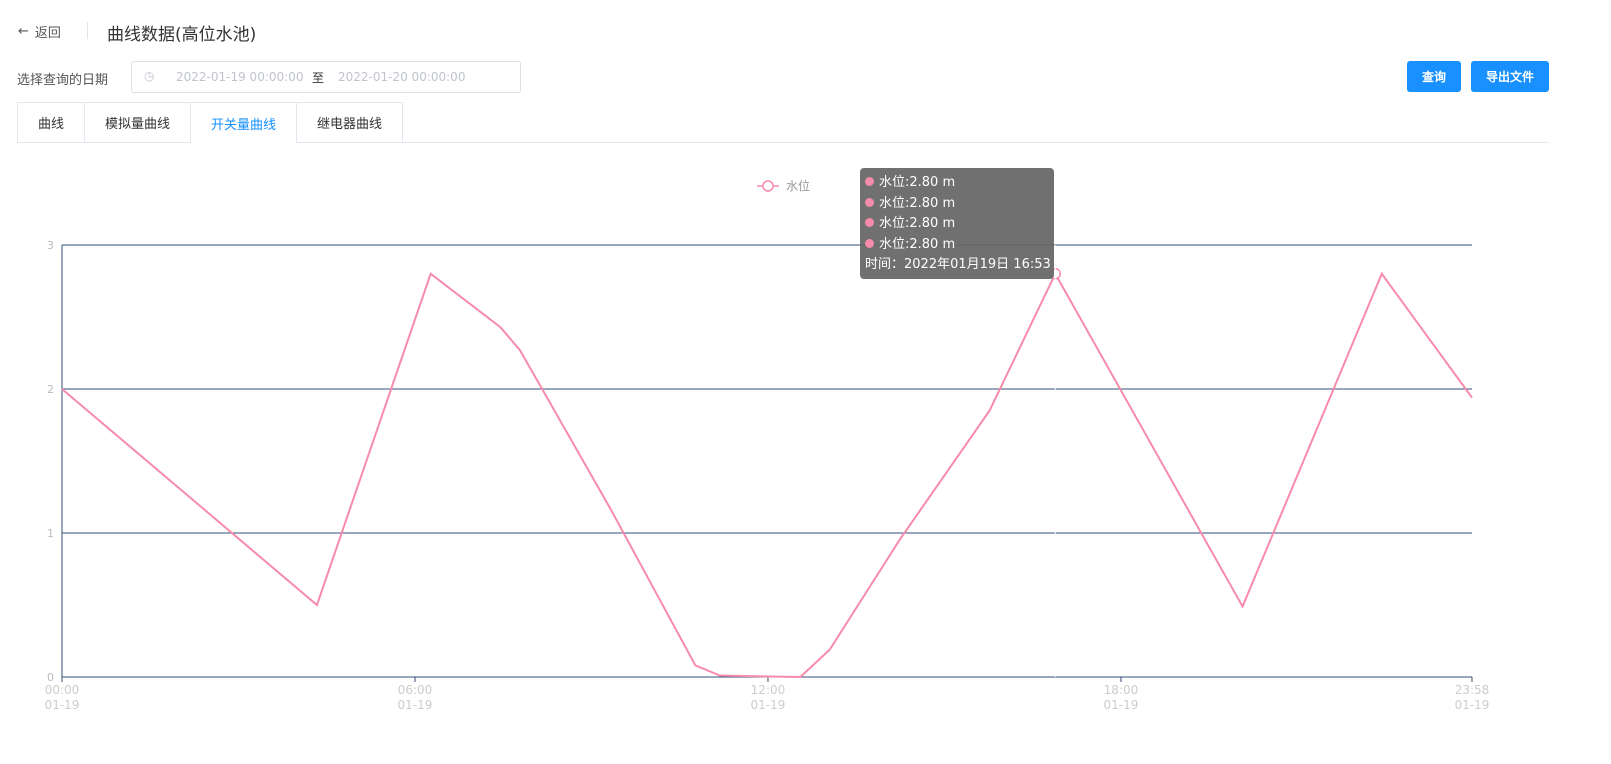 The height and width of the screenshot is (764, 1611). I want to click on start-date-input: 2022-01-19 00:00:00, so click(240, 77).